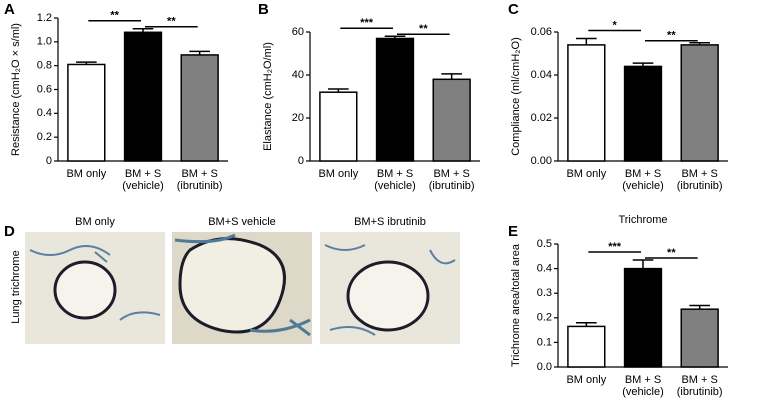 This screenshot has height=407, width=759. What do you see at coordinates (298, 75) in the screenshot?
I see `y-tick-label: 40` at bounding box center [298, 75].